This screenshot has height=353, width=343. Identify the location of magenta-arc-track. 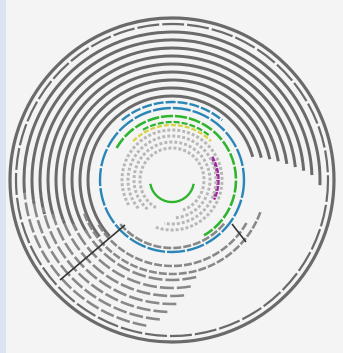
(215, 178).